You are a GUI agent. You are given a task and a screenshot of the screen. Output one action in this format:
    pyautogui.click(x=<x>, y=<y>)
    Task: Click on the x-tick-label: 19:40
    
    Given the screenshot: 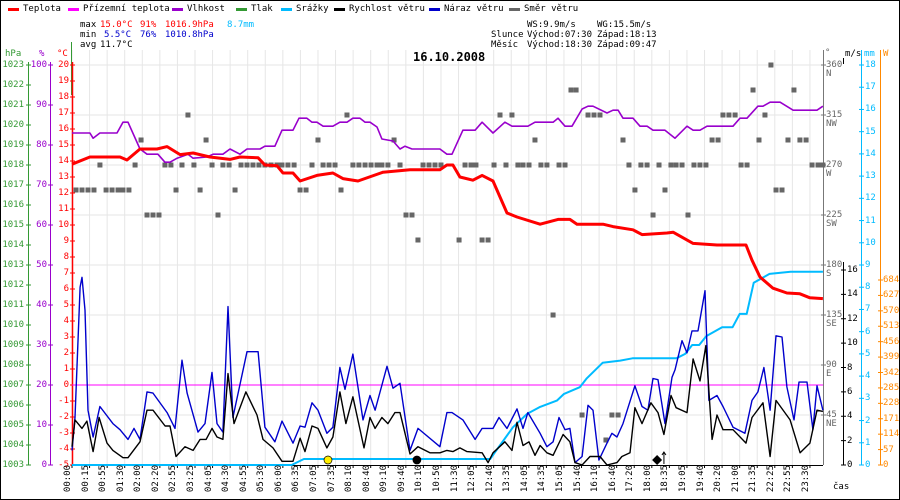 What is the action you would take?
    pyautogui.click(x=700, y=479)
    